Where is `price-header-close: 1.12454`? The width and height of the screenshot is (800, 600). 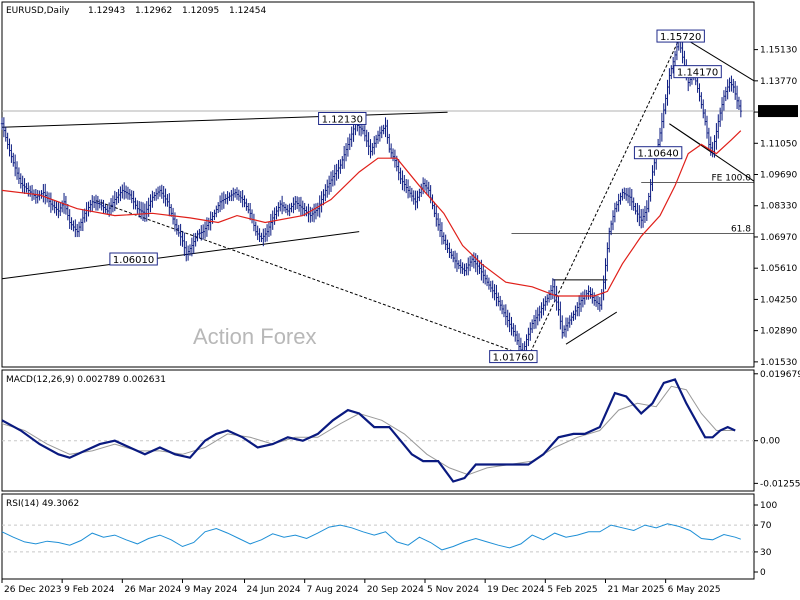 price-header-close: 1.12454 is located at coordinates (247, 11).